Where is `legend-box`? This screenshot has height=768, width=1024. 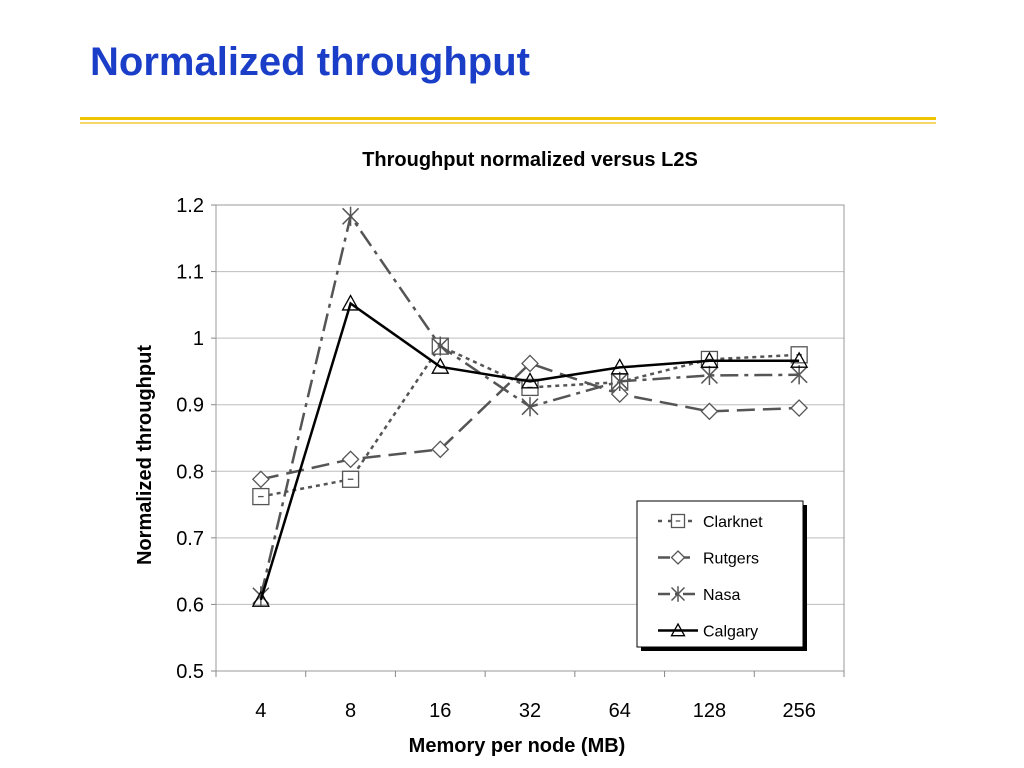
legend-box is located at coordinates (720, 574).